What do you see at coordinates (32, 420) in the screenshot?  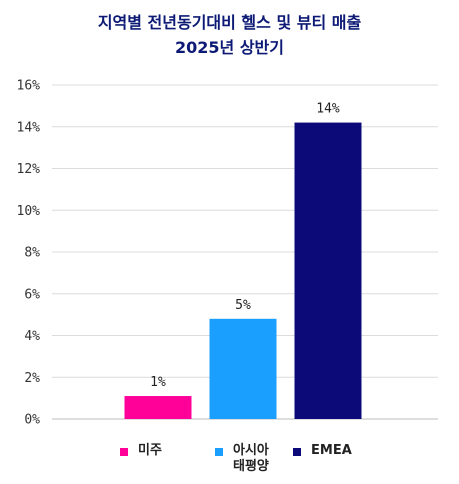 I see `y-tick-label: 0%` at bounding box center [32, 420].